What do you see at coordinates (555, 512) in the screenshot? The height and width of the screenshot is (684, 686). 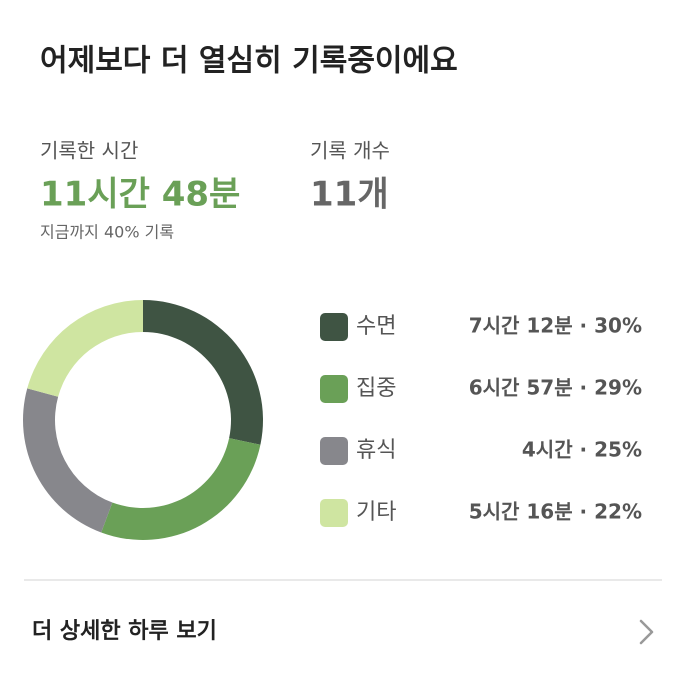 I see `value-label: 5시간 16분 · 22%` at bounding box center [555, 512].